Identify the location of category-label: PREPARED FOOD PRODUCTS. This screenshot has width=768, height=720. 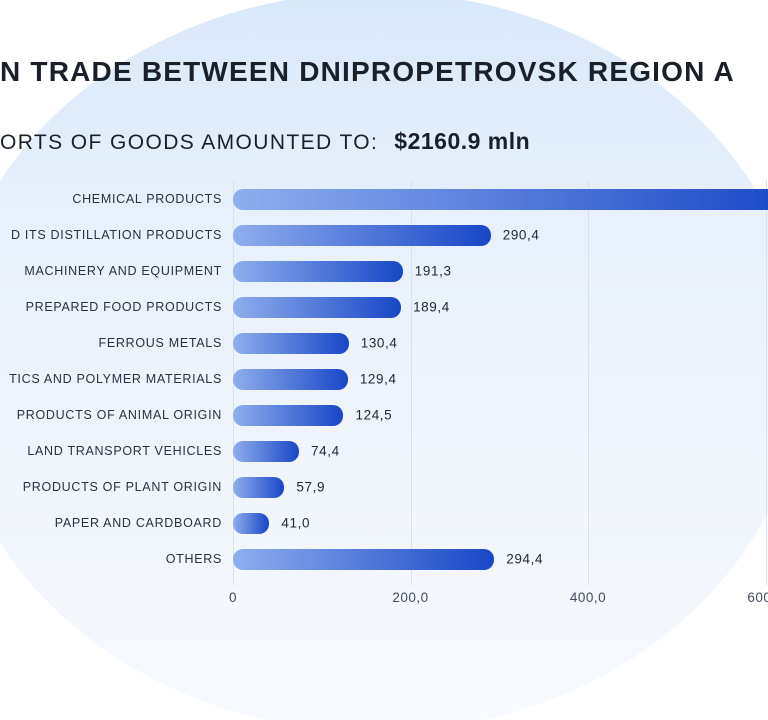
(123, 307).